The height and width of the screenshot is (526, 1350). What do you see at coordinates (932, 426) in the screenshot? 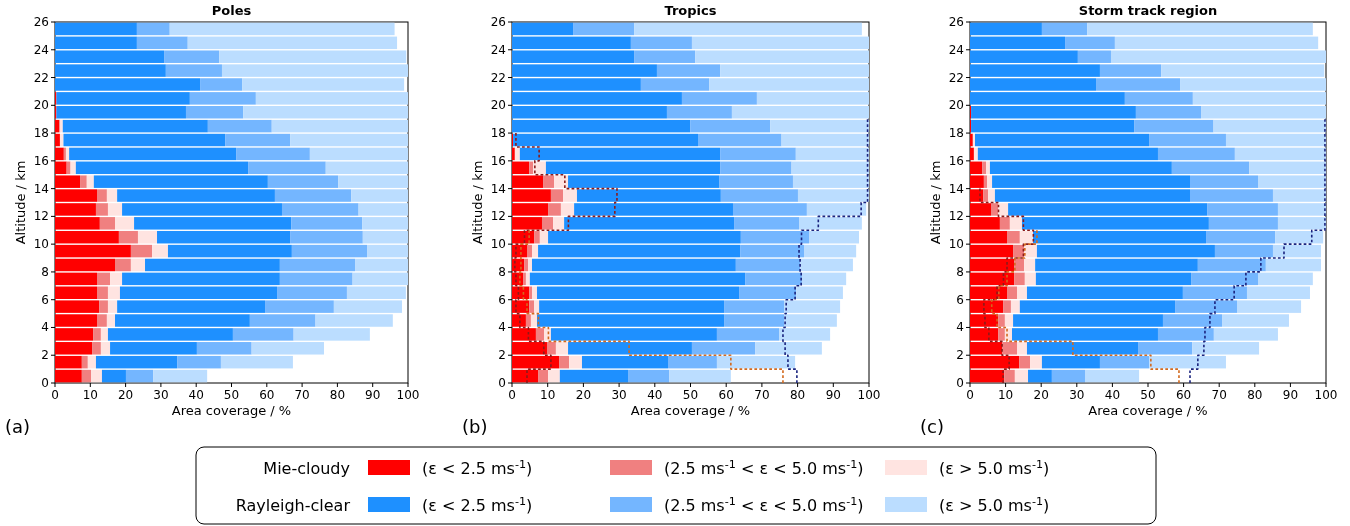
I see `text: (c)` at bounding box center [932, 426].